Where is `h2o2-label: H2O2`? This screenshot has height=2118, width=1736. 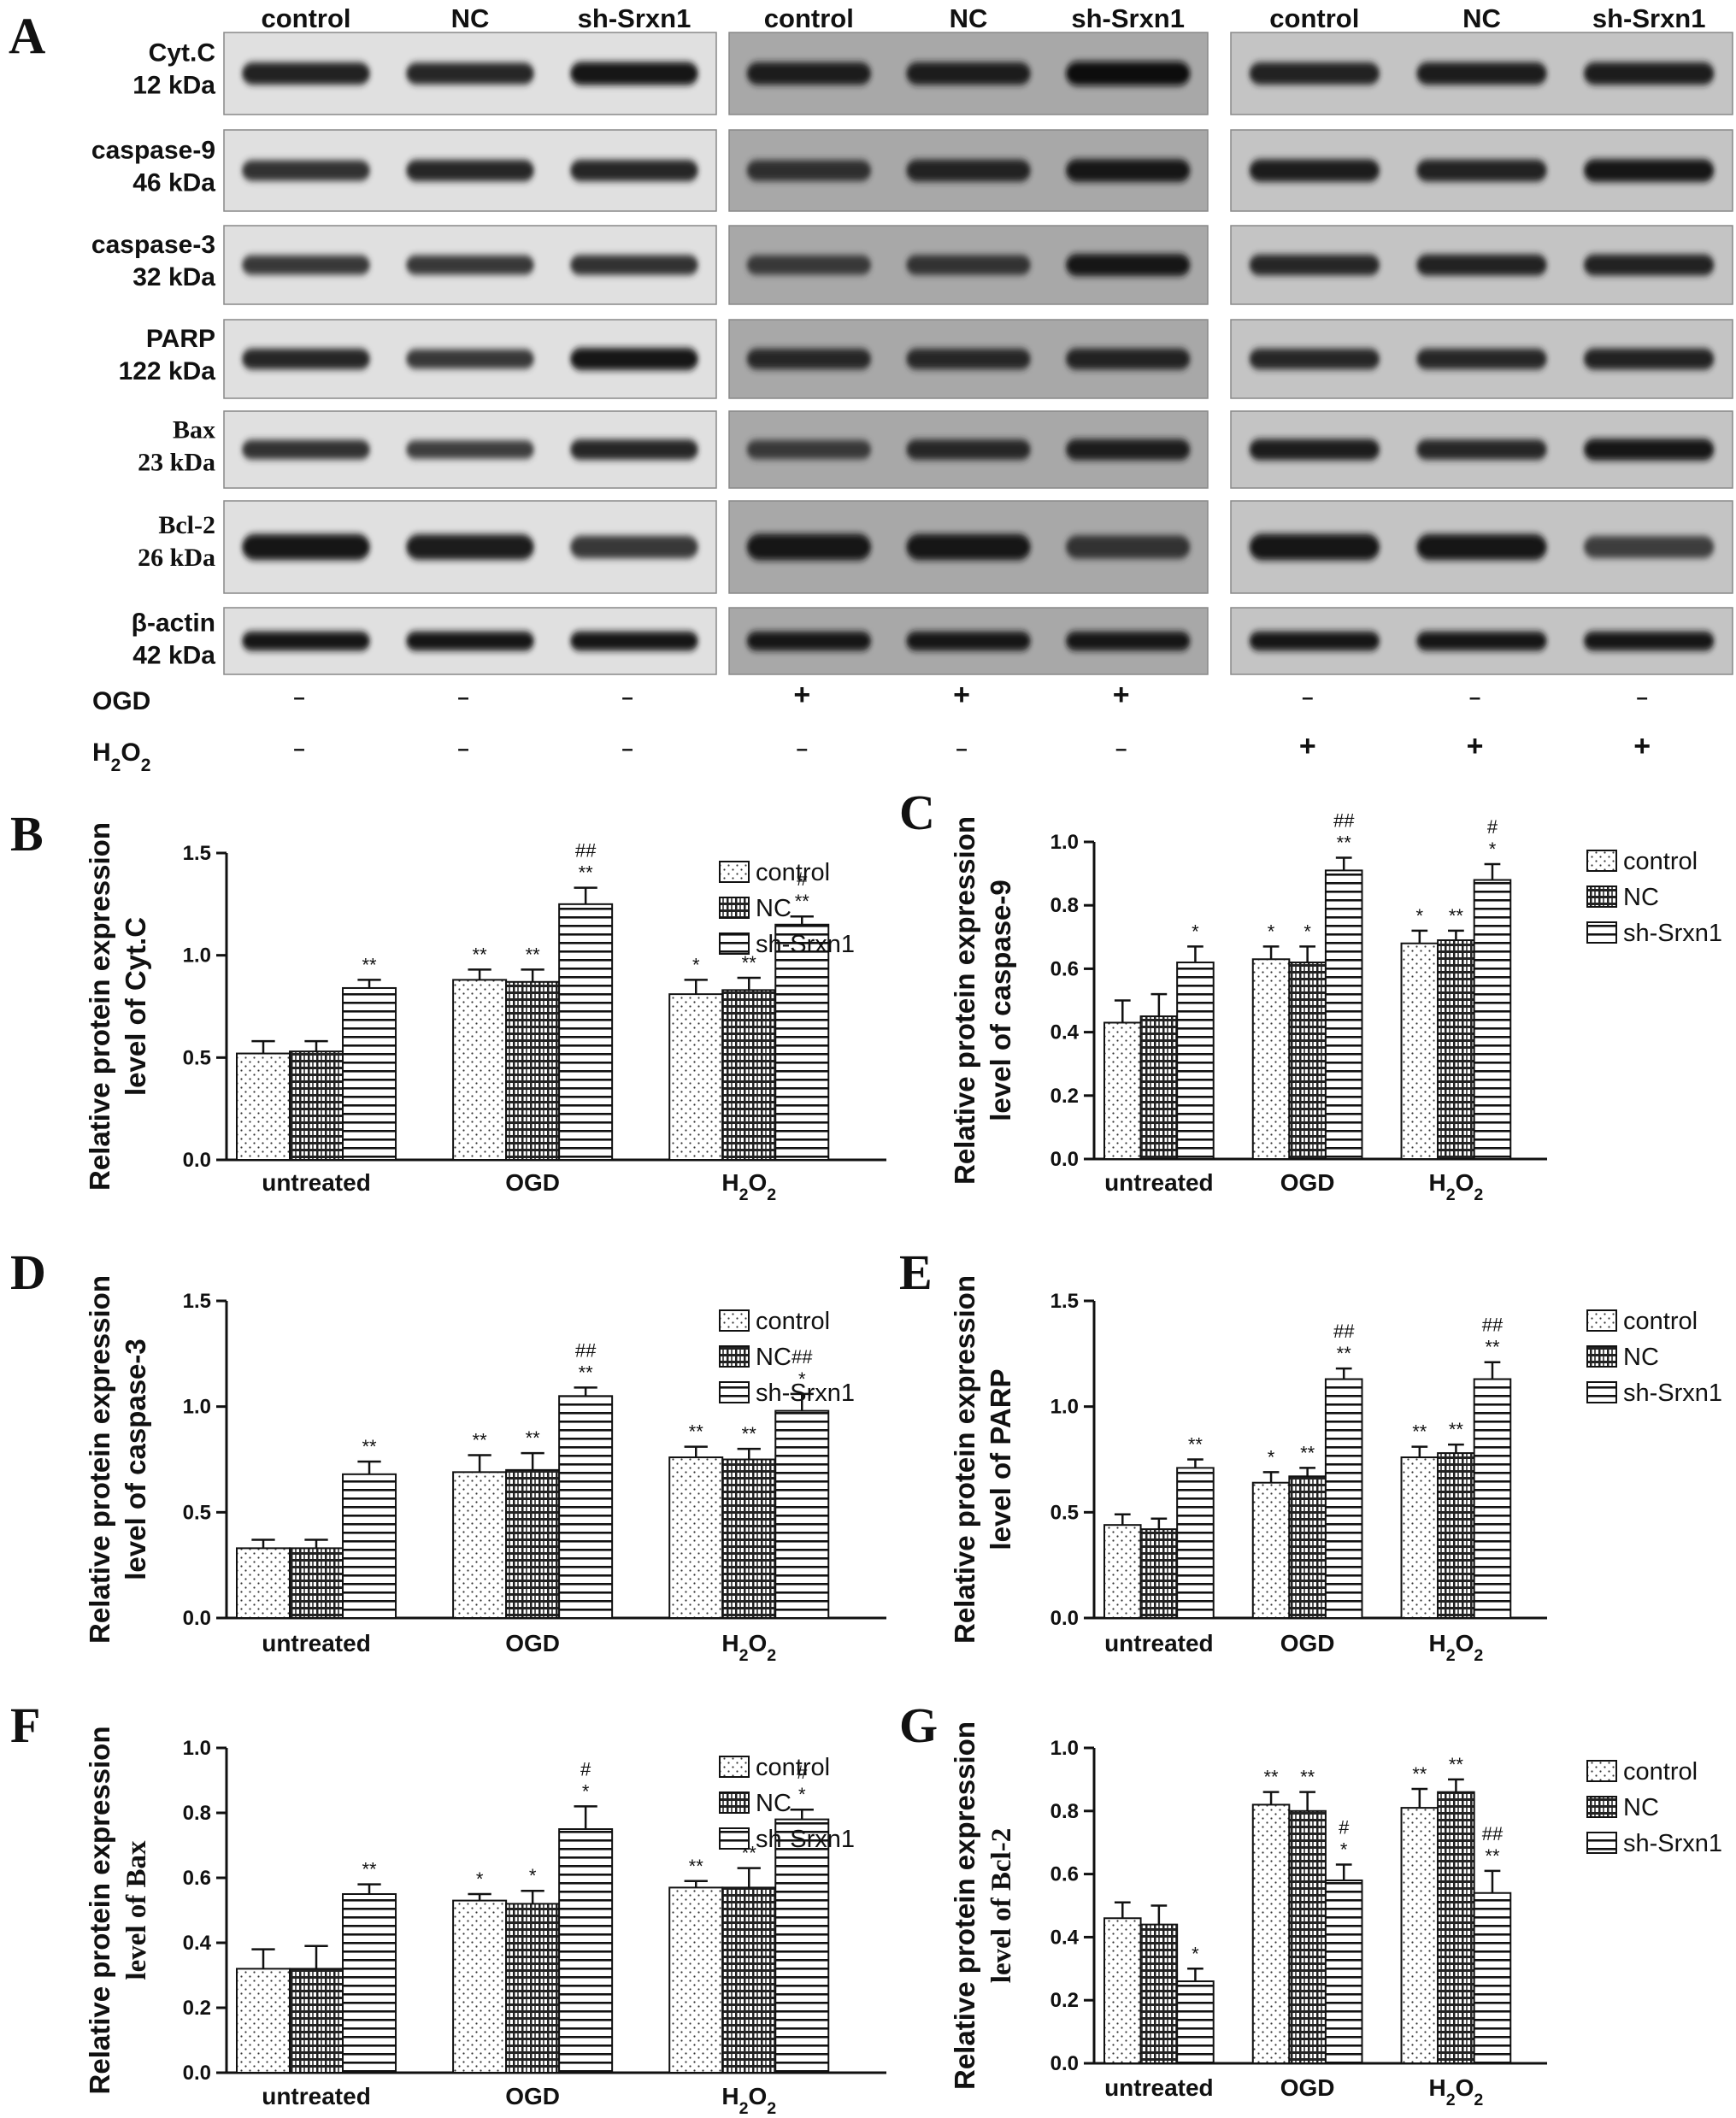
h2o2-label: H2O2 is located at coordinates (121, 756).